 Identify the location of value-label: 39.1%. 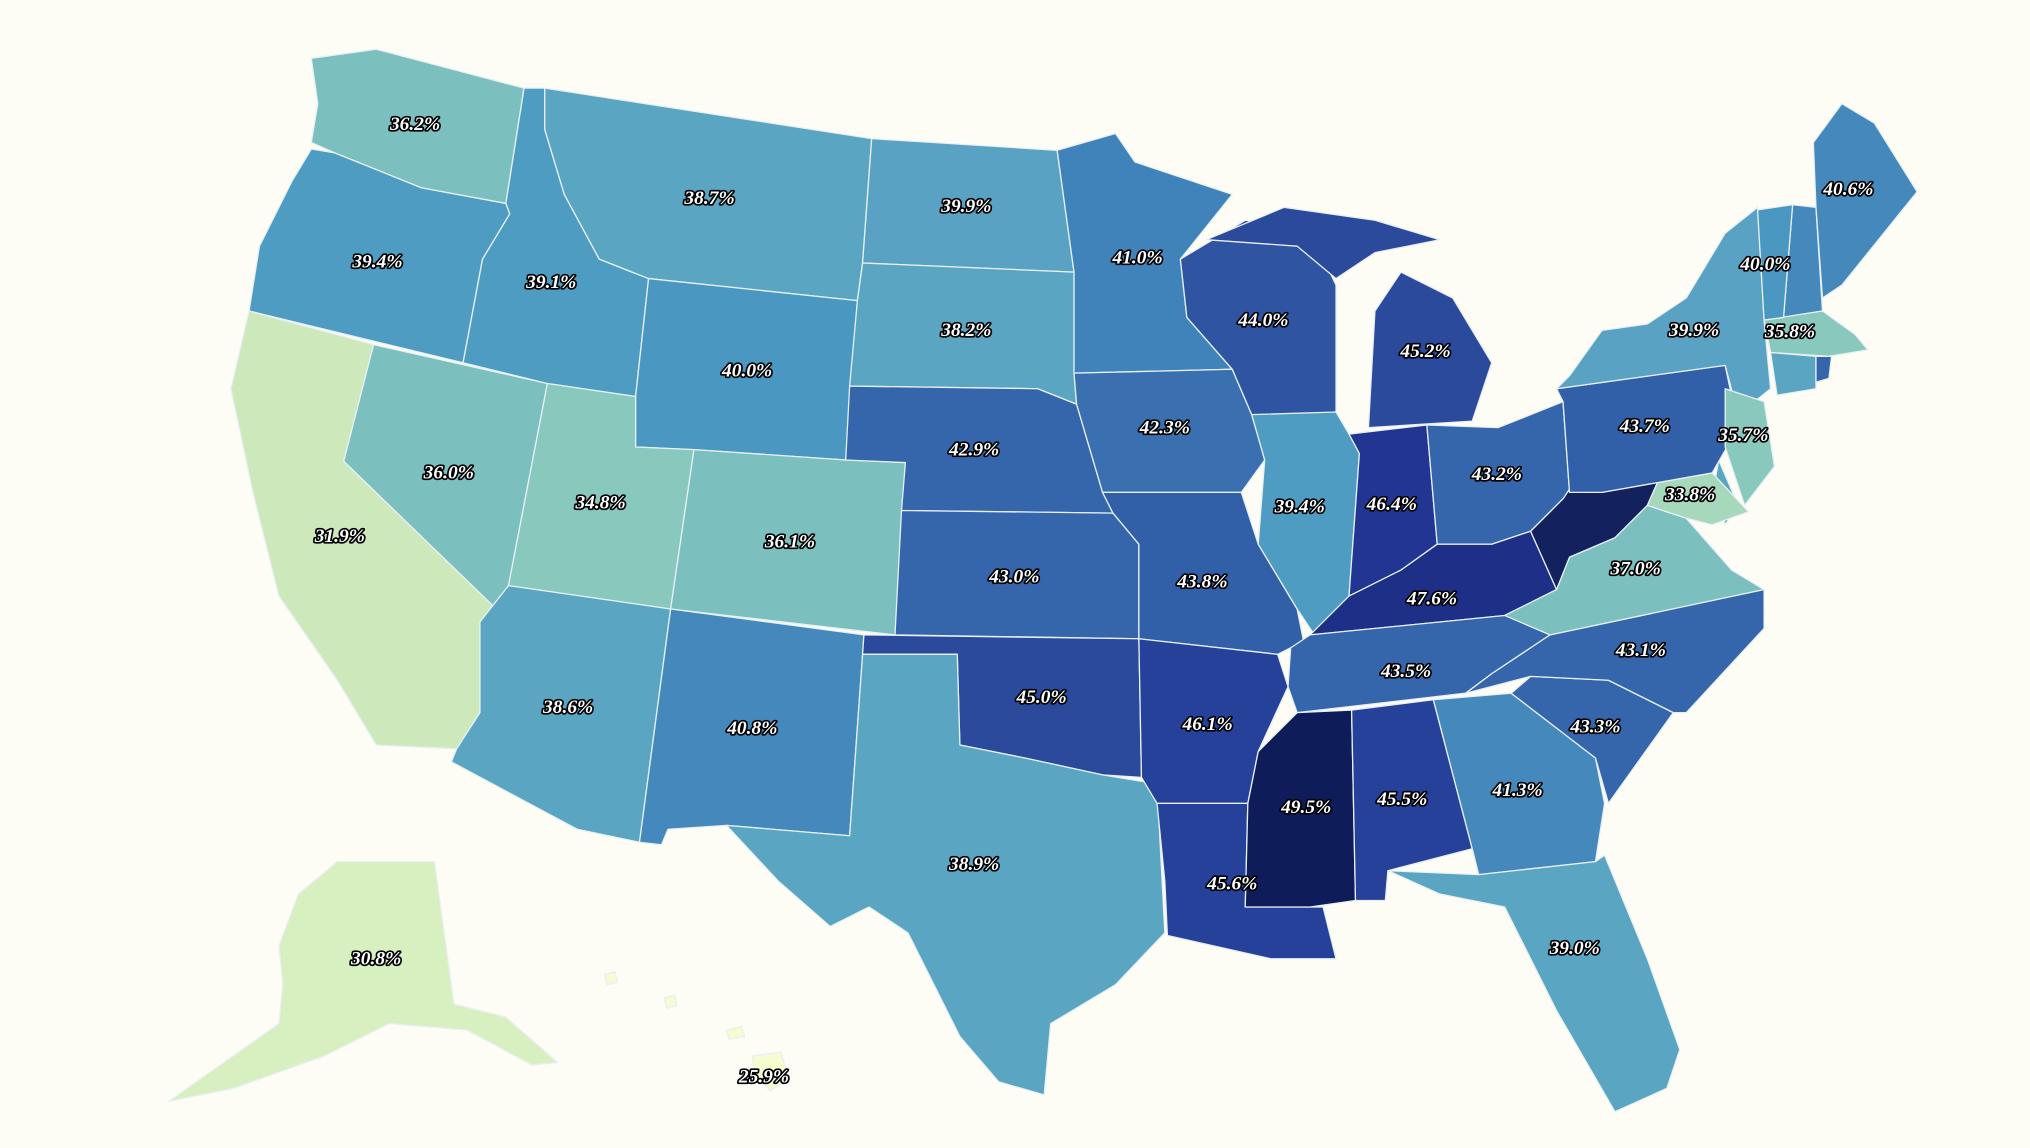
(550, 282).